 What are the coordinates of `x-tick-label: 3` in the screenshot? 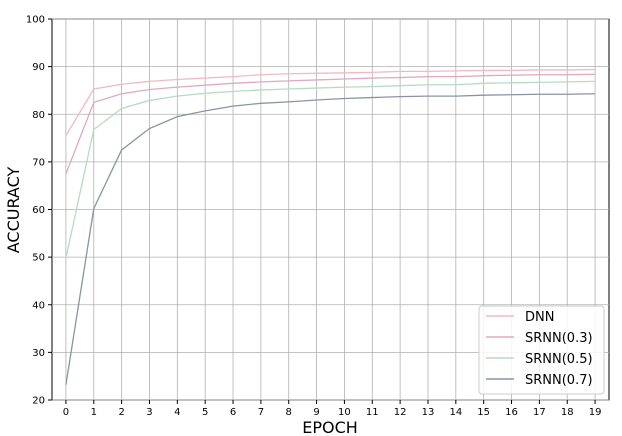 It's located at (149, 412).